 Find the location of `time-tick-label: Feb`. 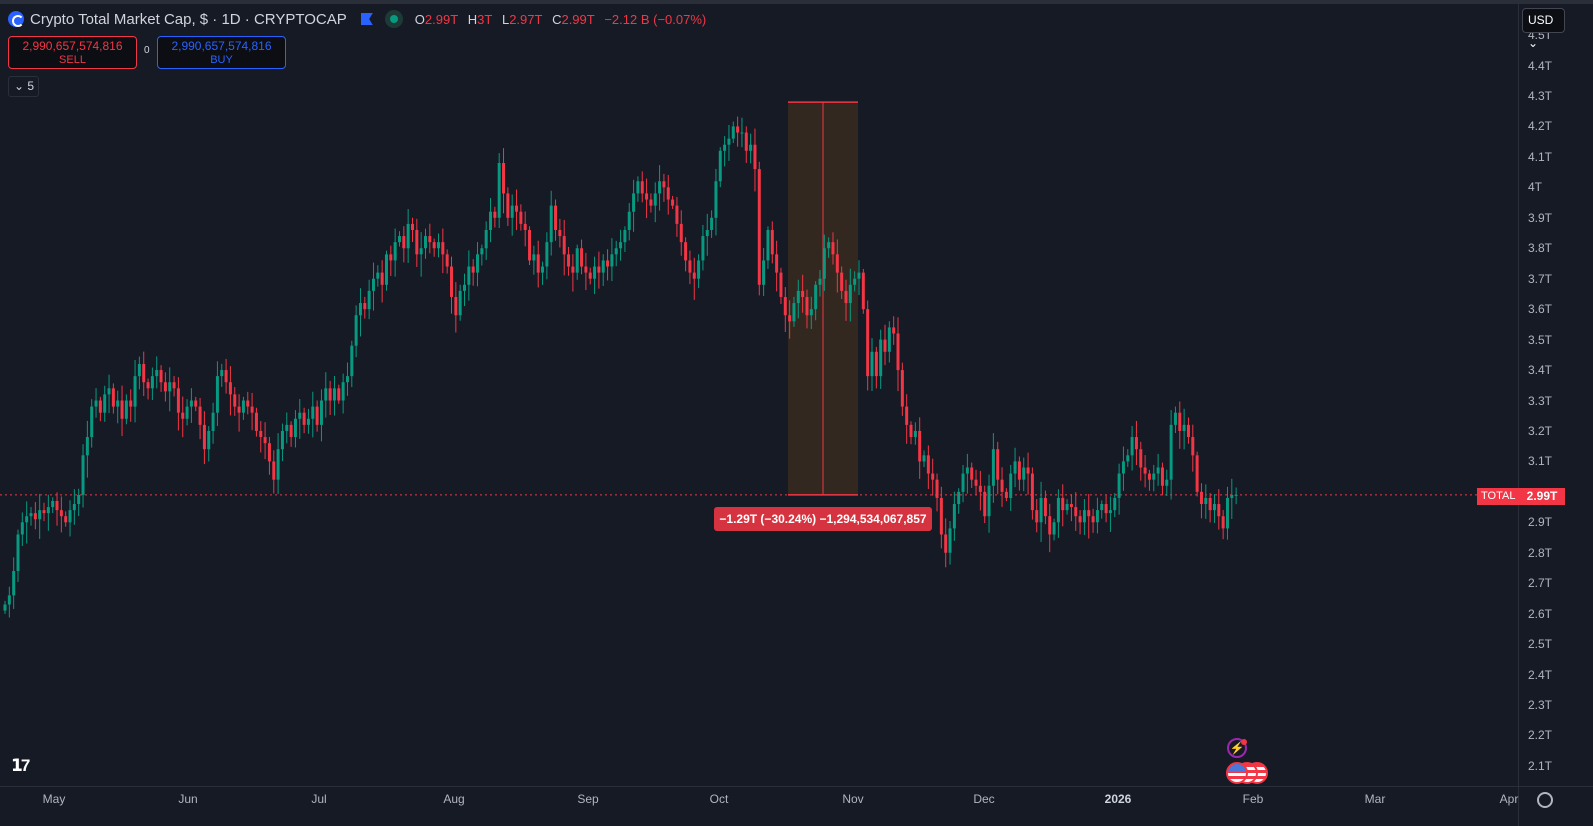

time-tick-label: Feb is located at coordinates (1253, 799).